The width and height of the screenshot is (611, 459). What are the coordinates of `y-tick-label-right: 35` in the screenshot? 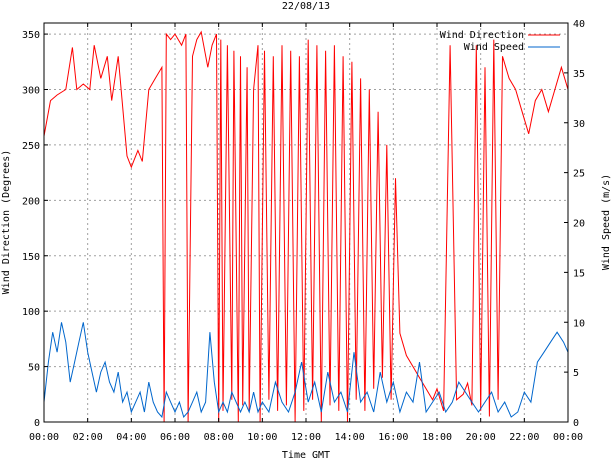 It's located at (579, 74).